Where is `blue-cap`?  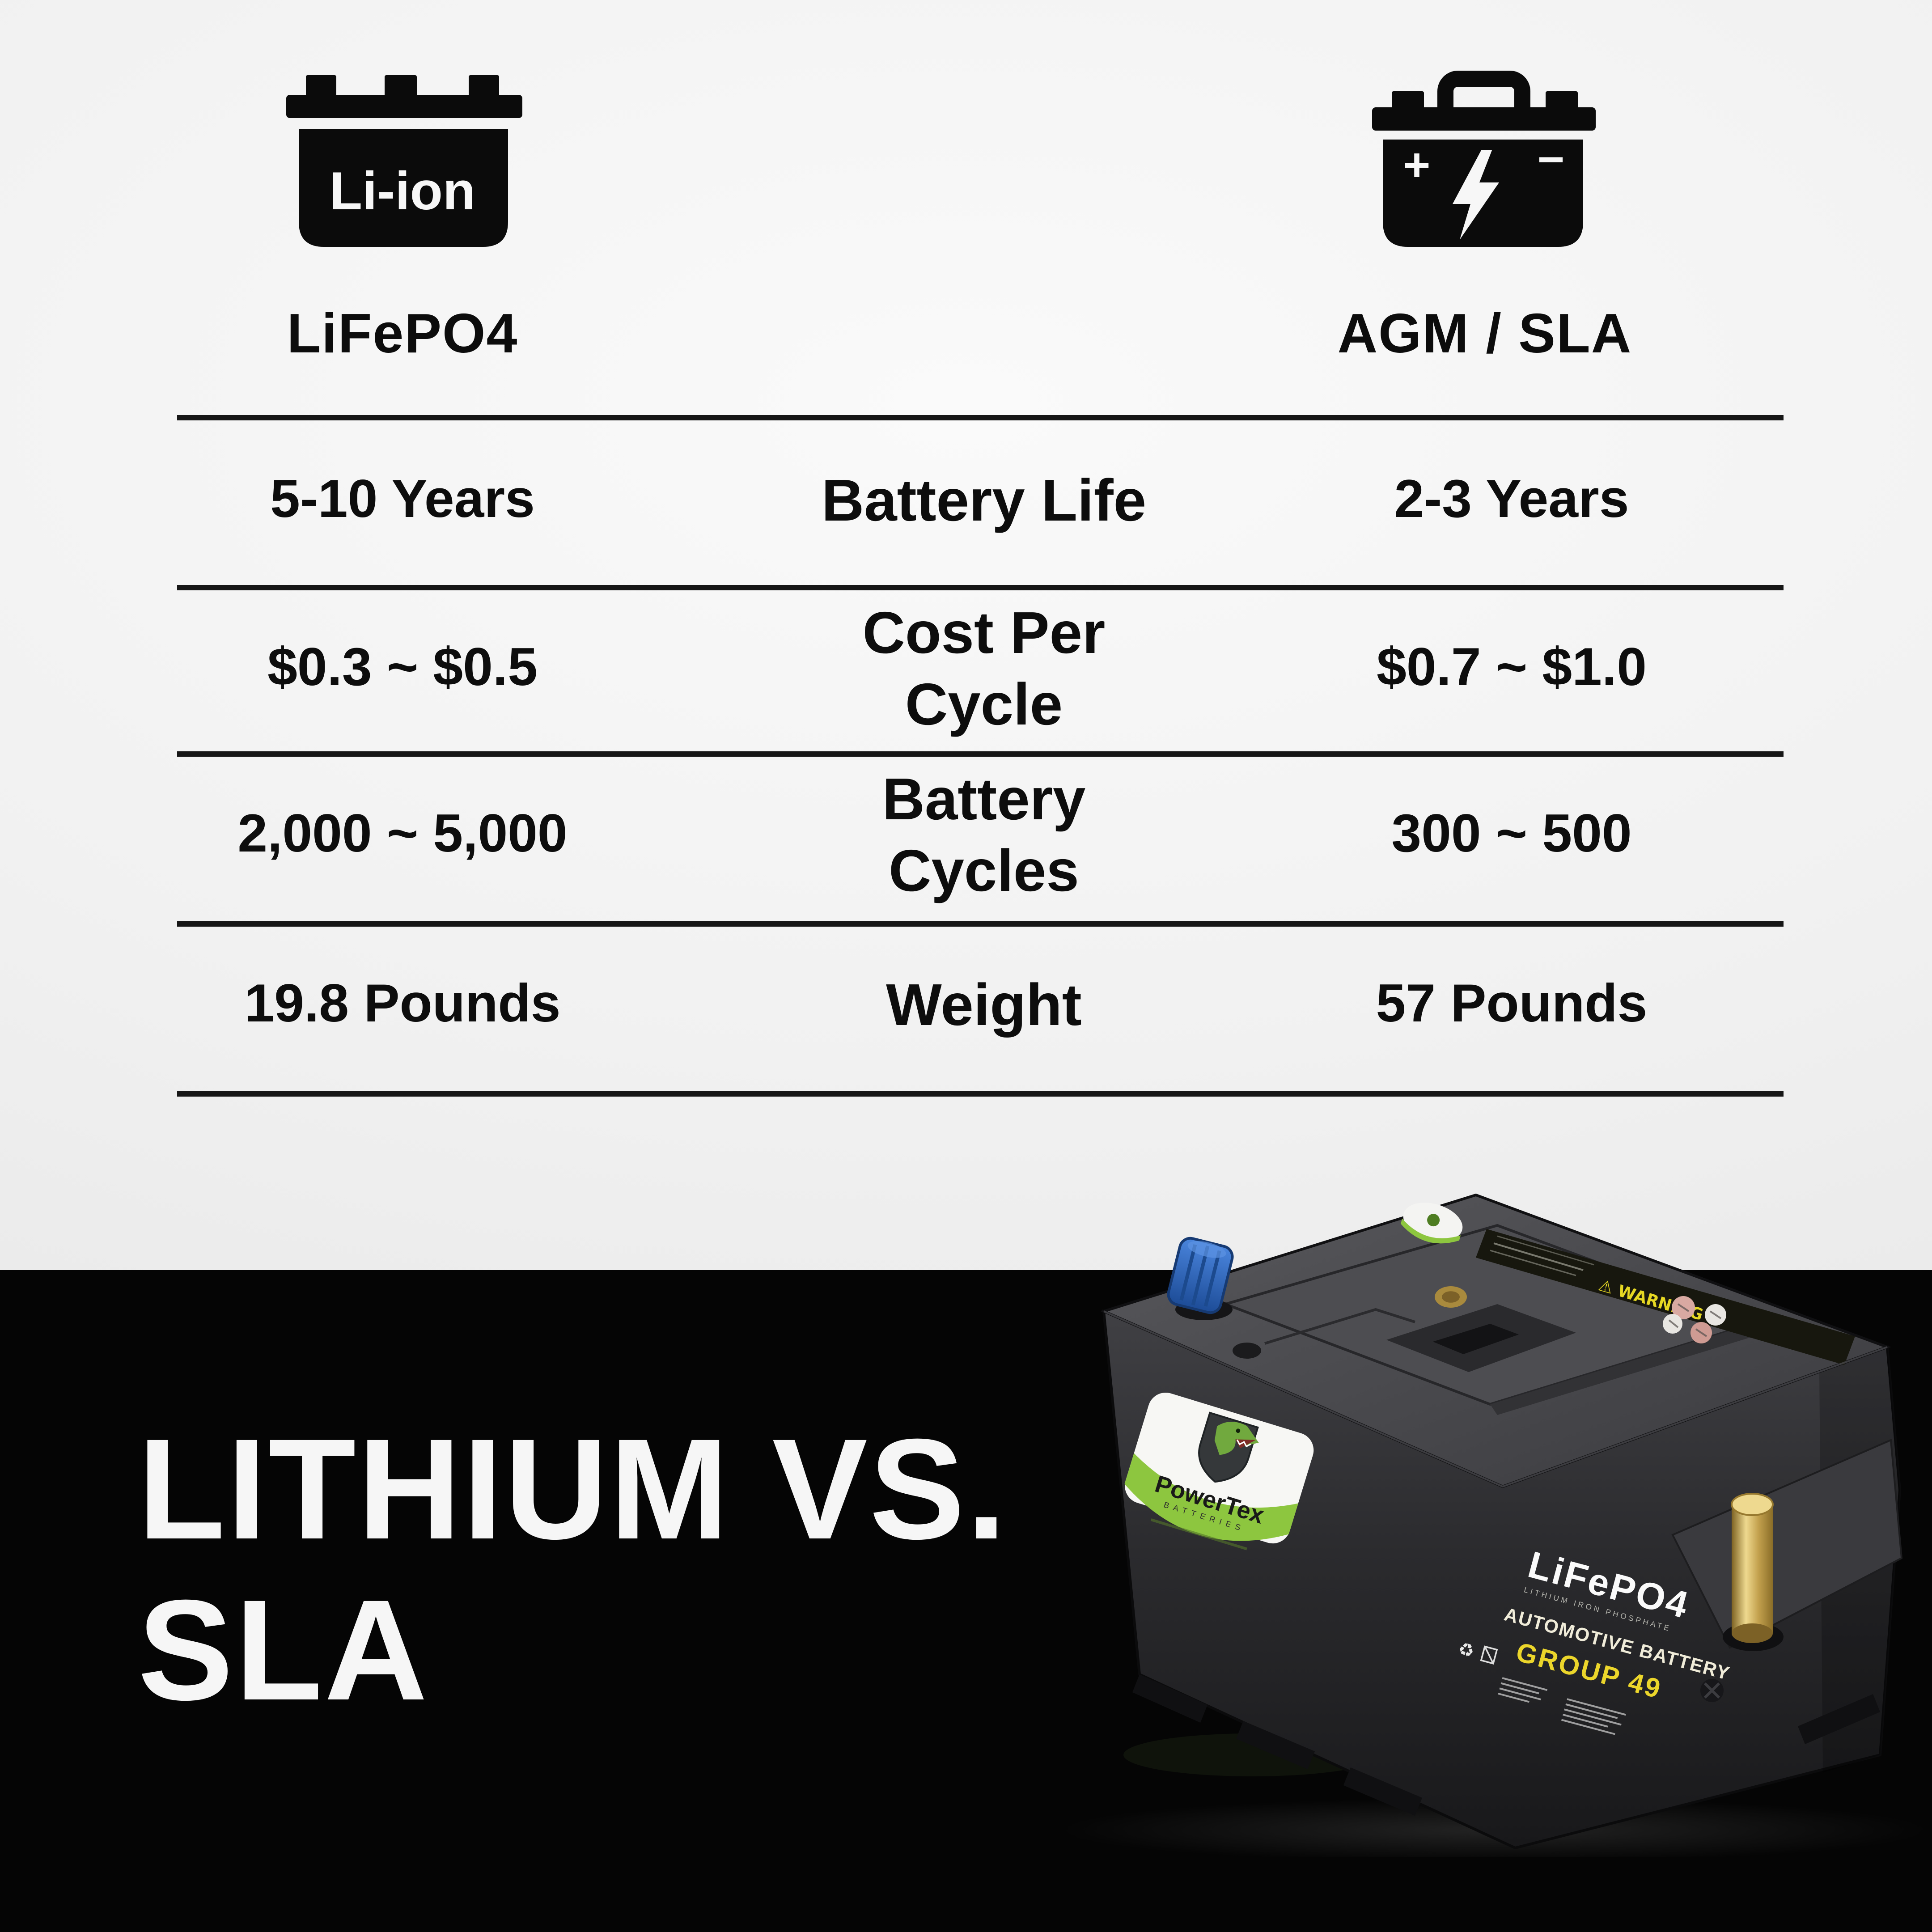
blue-cap is located at coordinates (1200, 1278).